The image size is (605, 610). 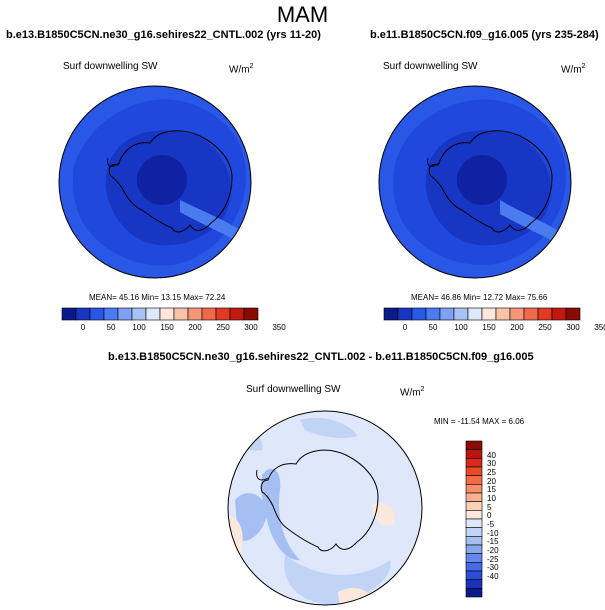 I want to click on colorbar-tick-label: 50, so click(x=111, y=327).